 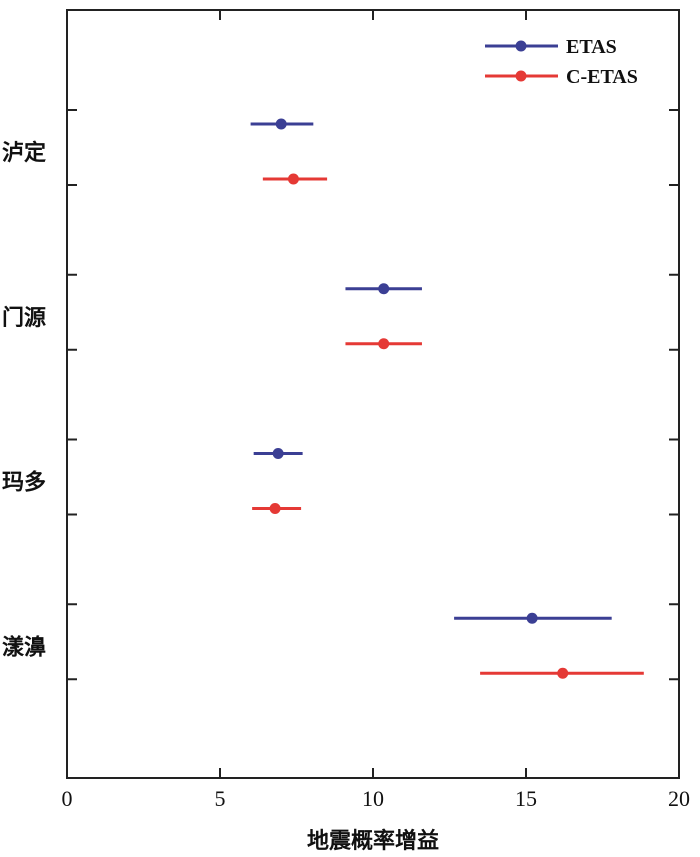 What do you see at coordinates (24, 647) in the screenshot?
I see `category-label-3: 漾濞` at bounding box center [24, 647].